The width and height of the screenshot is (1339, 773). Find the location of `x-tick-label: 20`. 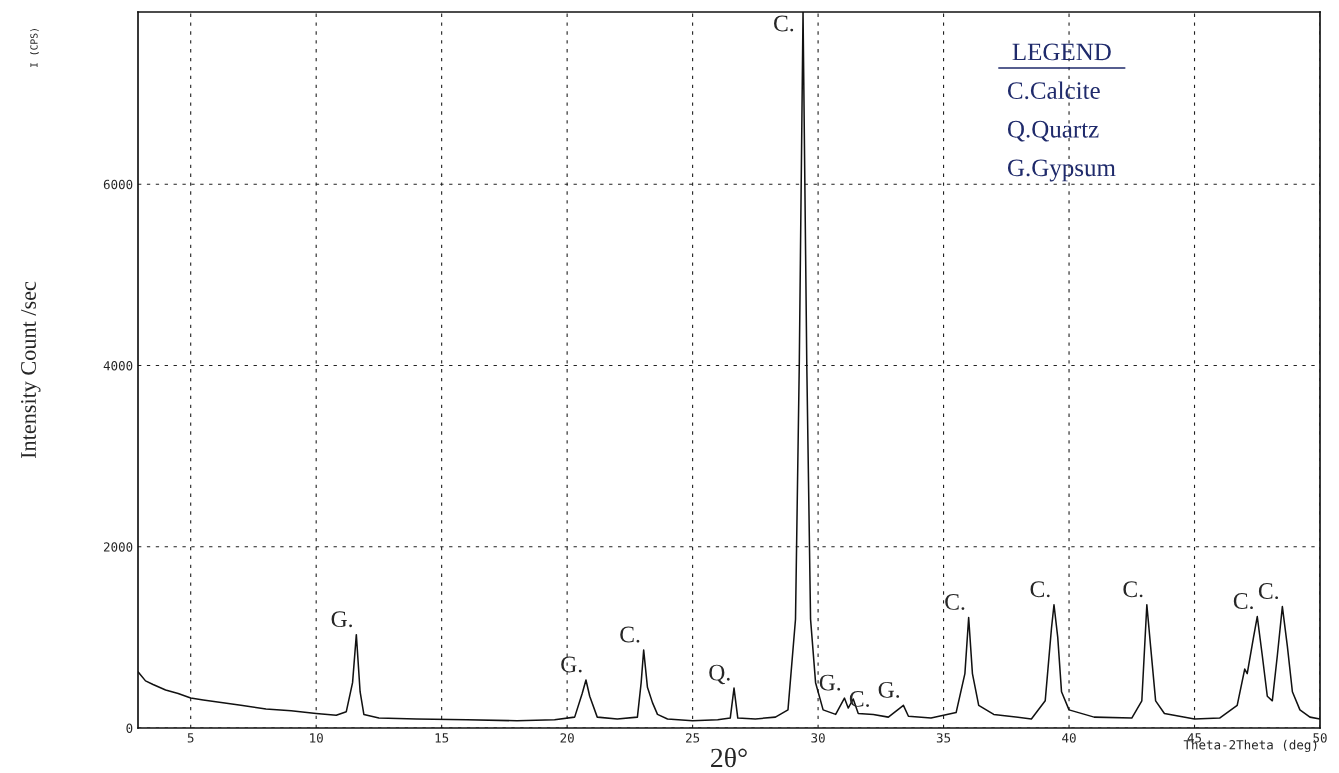

x-tick-label: 20 is located at coordinates (567, 738).